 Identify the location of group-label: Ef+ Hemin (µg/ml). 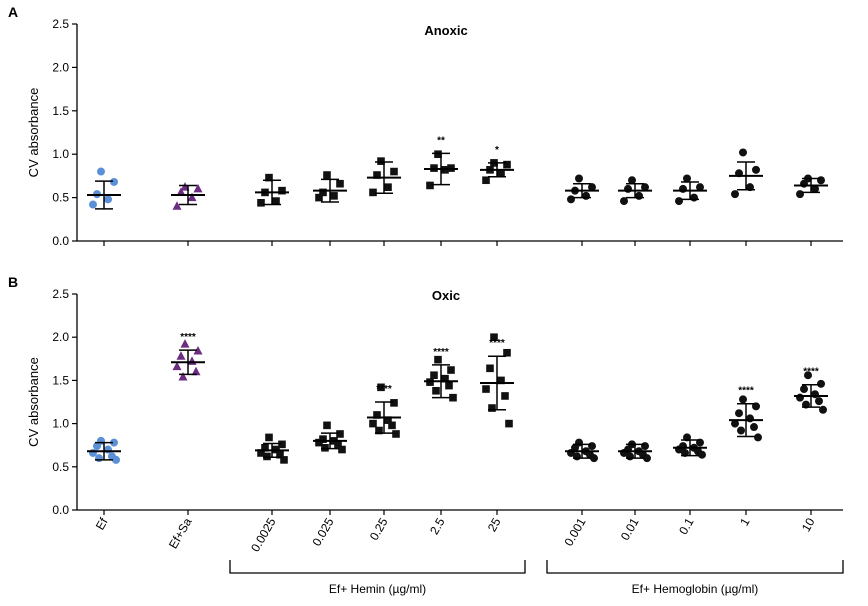
(377, 589).